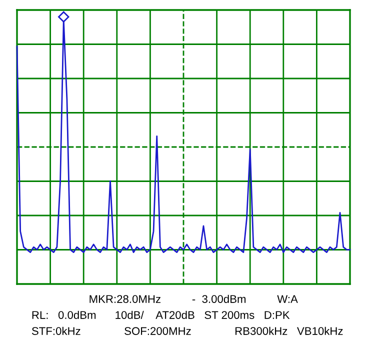 The width and height of the screenshot is (370, 350). What do you see at coordinates (194, 298) in the screenshot?
I see `text: MKR:28.0MHz - 3.00dBm W:A` at bounding box center [194, 298].